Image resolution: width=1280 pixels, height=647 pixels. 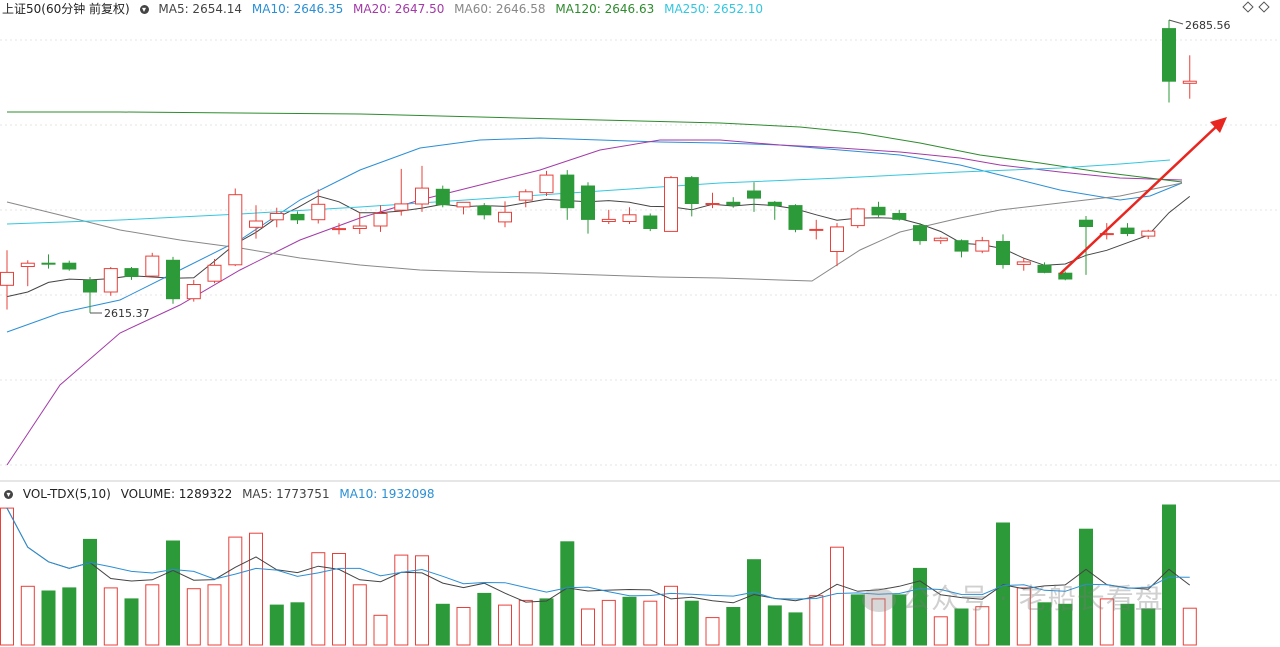 What do you see at coordinates (66, 9) in the screenshot?
I see `symbol-title: 上证50(60分钟 前复权)` at bounding box center [66, 9].